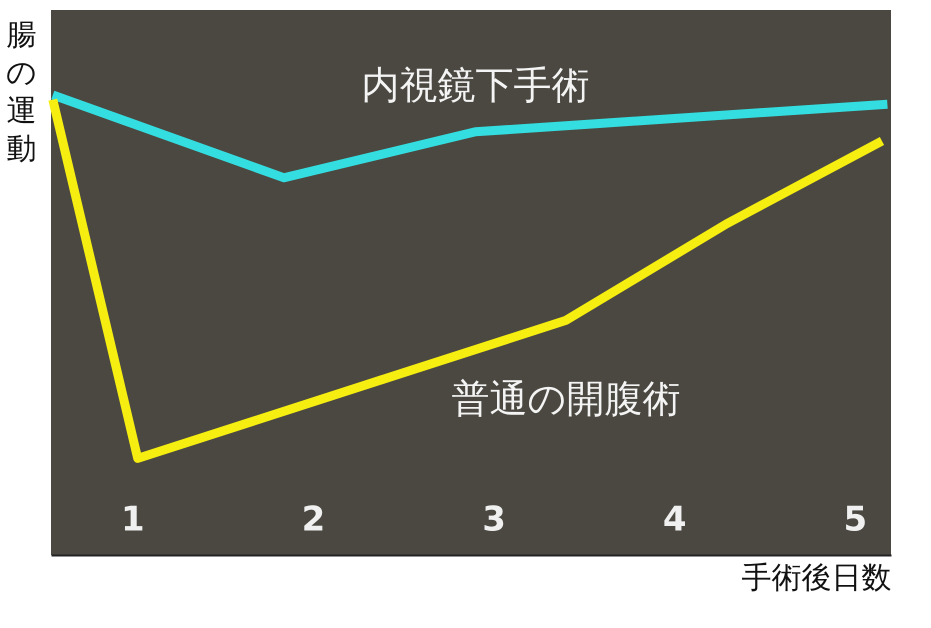 The width and height of the screenshot is (931, 628). I want to click on x-tick-label: 5, so click(856, 520).